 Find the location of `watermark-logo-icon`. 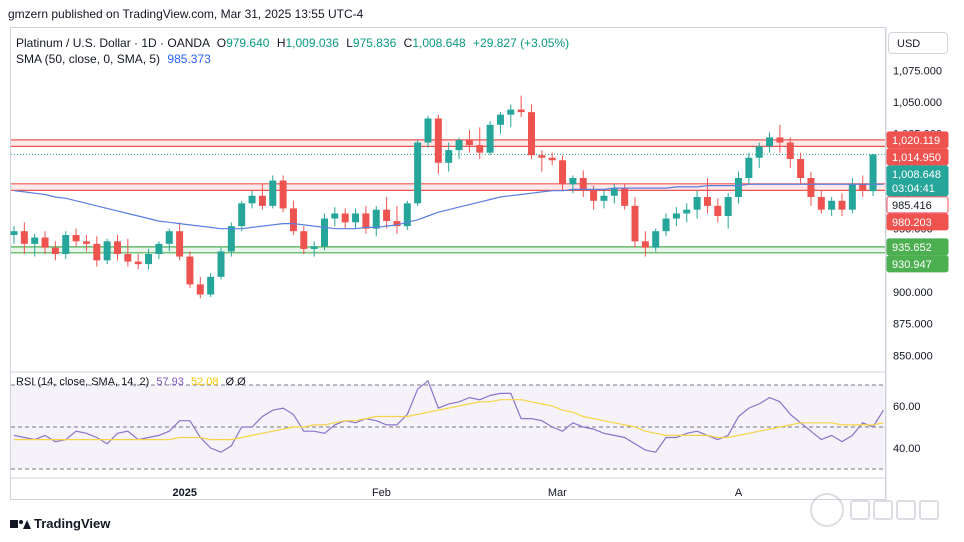

watermark-logo-icon is located at coordinates (880, 510).